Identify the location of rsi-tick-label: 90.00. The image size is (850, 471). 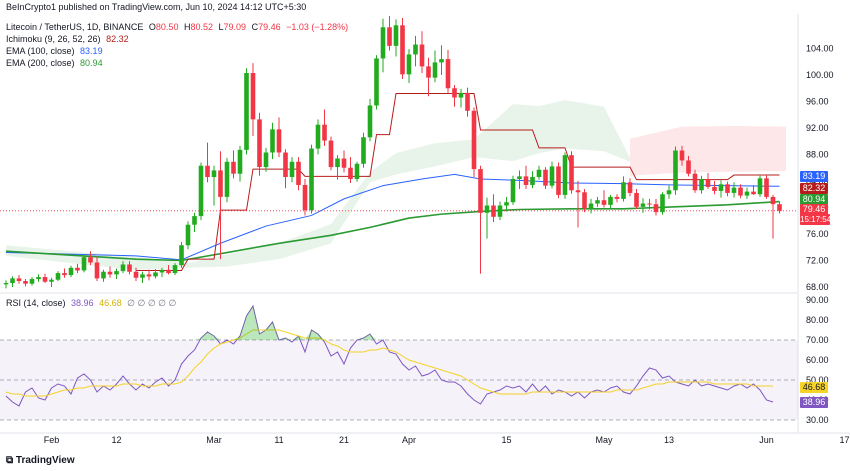
(817, 300).